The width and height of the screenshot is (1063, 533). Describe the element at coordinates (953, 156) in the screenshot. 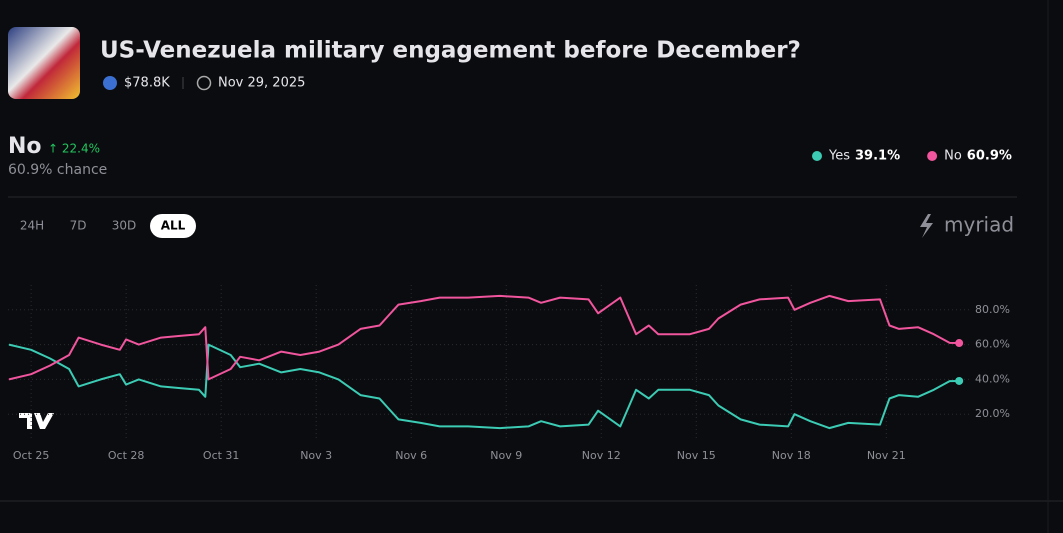

I see `legend-name: No` at that location.